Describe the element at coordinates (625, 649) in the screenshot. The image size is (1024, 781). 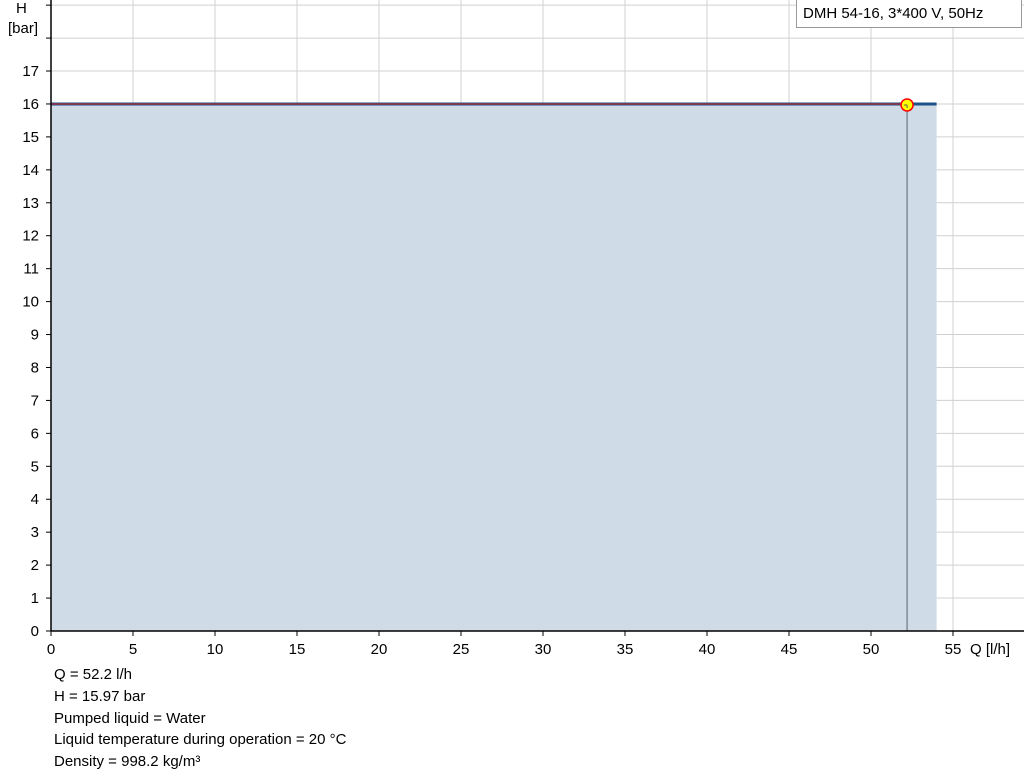
I see `x-tick-label: 35` at that location.